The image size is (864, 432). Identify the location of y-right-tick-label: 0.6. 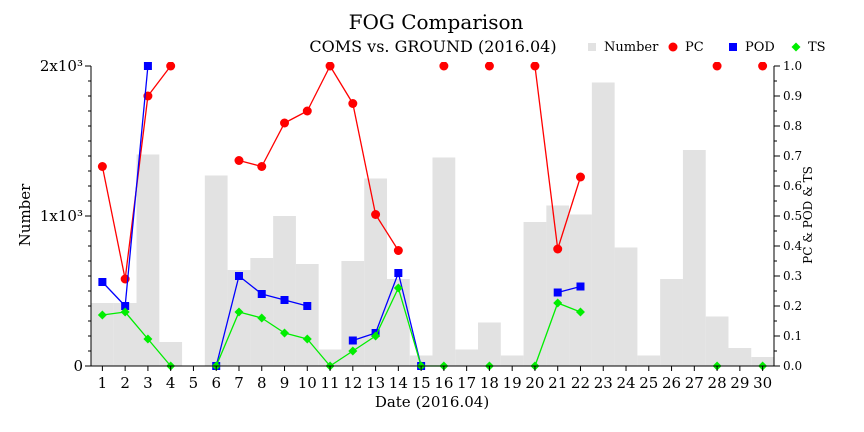
(792, 186).